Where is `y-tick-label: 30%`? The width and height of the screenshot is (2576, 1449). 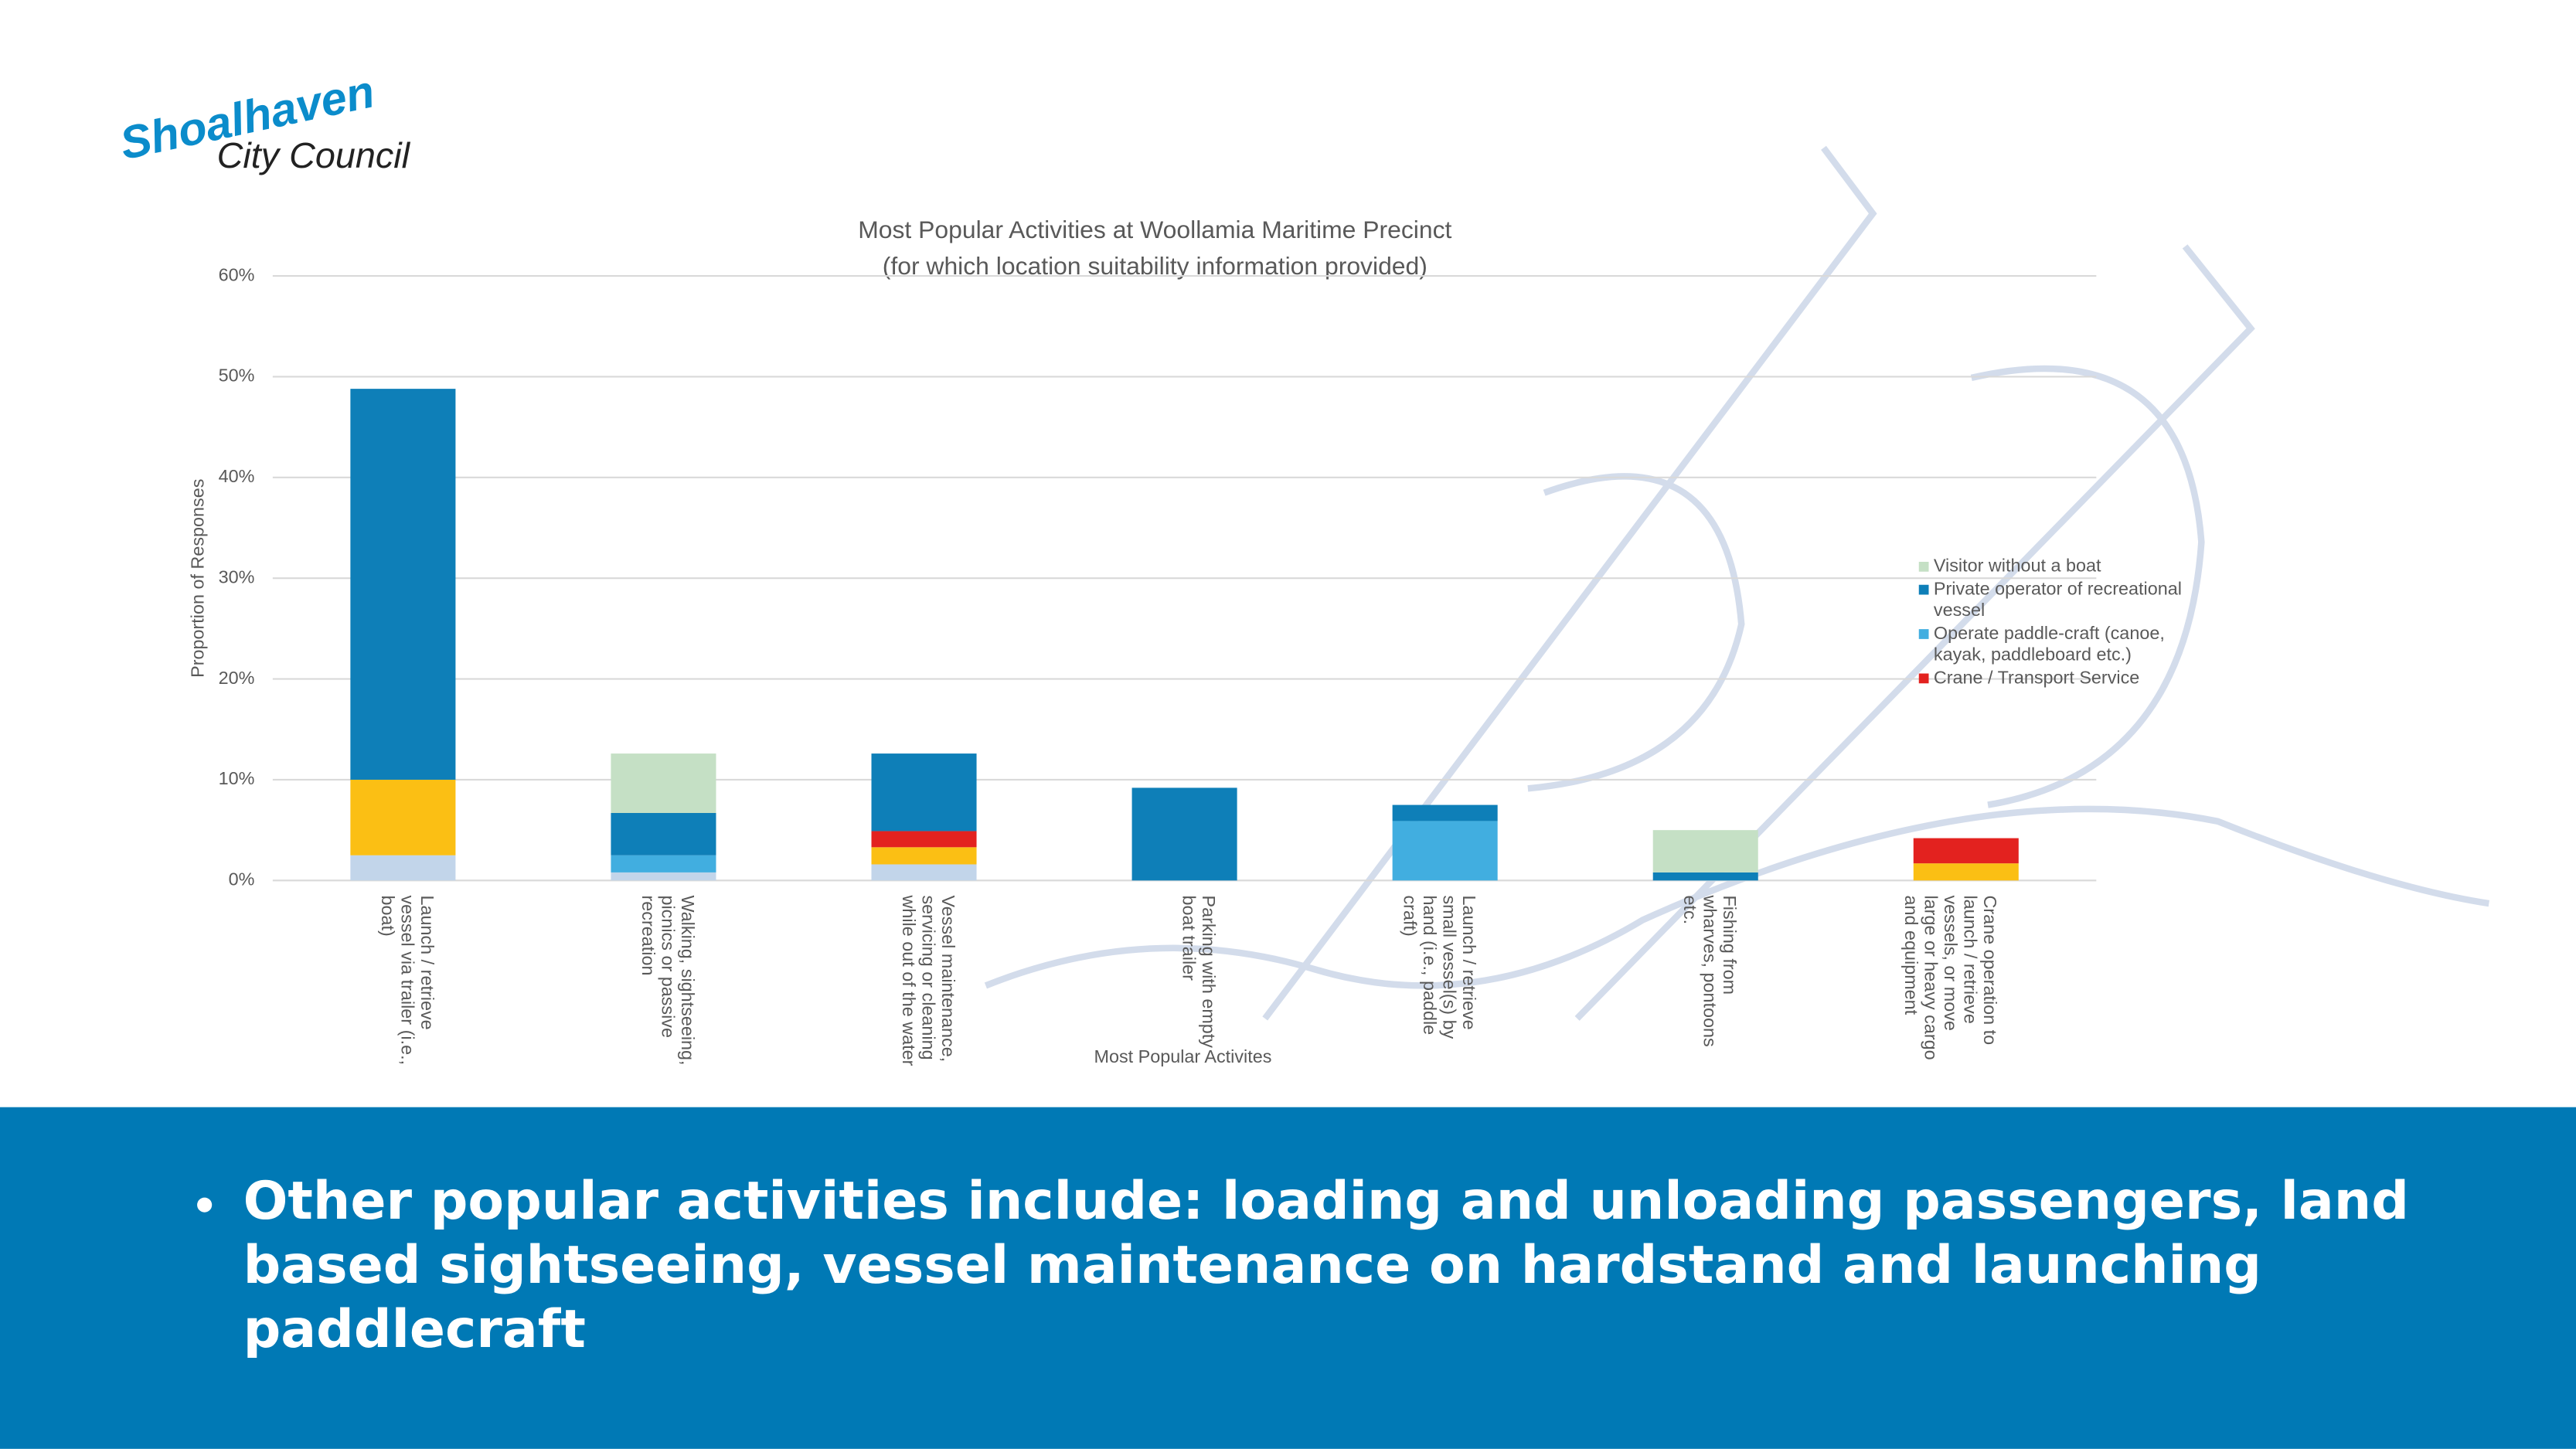
y-tick-label: 30% is located at coordinates (237, 577).